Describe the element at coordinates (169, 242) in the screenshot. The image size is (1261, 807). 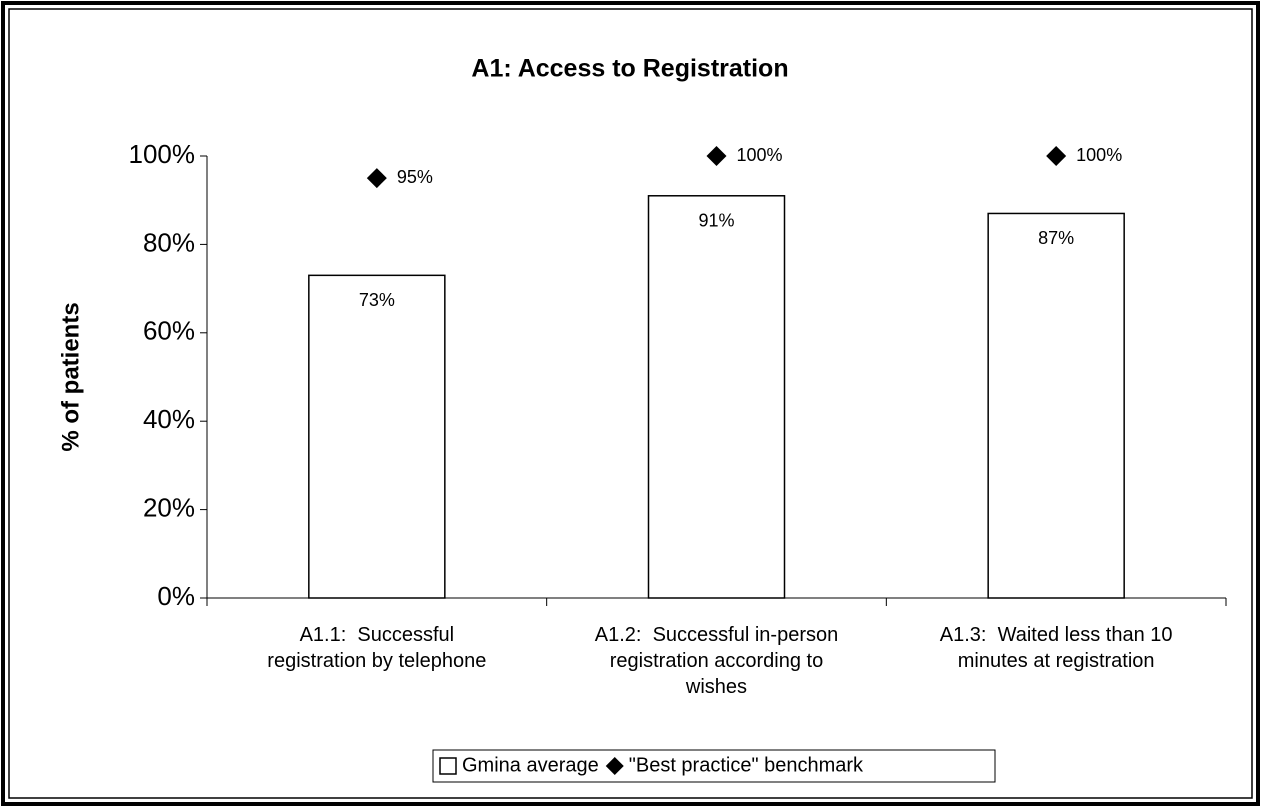
I see `y-tick-label: 80%` at that location.